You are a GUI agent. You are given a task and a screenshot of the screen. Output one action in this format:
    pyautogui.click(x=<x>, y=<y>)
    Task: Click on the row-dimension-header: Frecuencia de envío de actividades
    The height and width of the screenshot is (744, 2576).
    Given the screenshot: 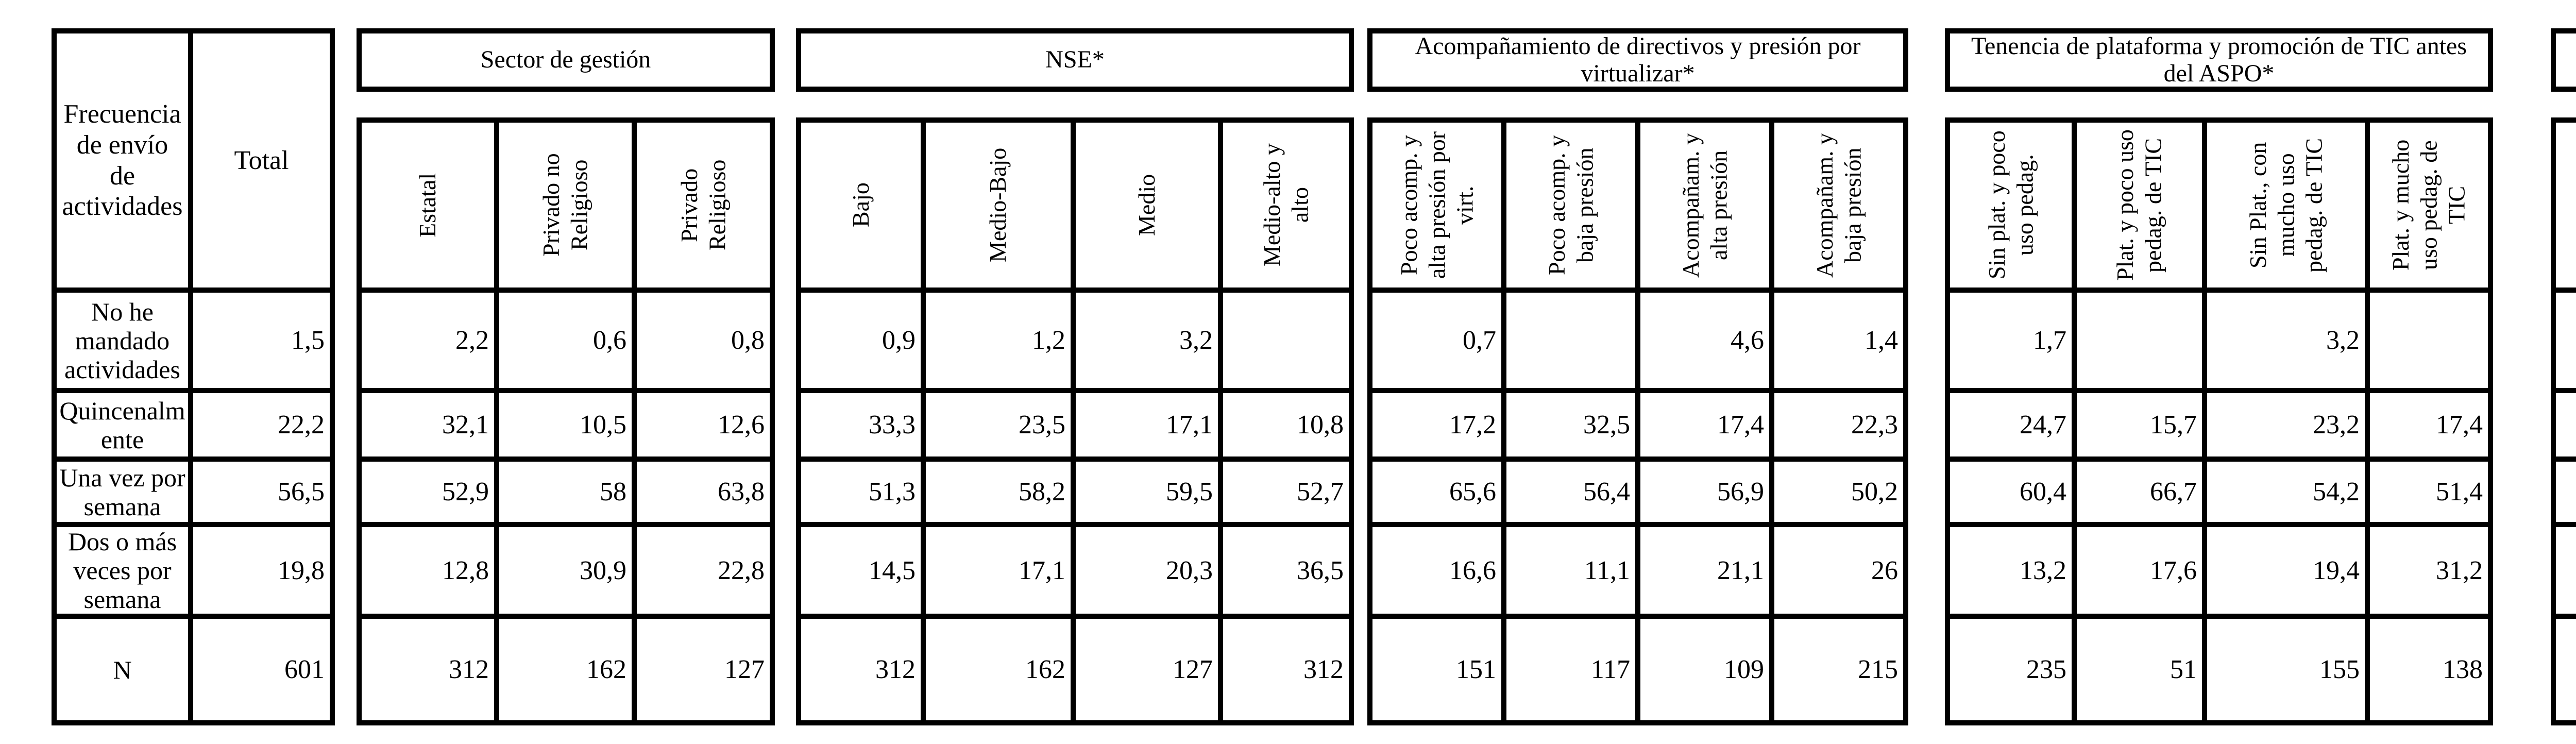 What is the action you would take?
    pyautogui.click(x=122, y=160)
    